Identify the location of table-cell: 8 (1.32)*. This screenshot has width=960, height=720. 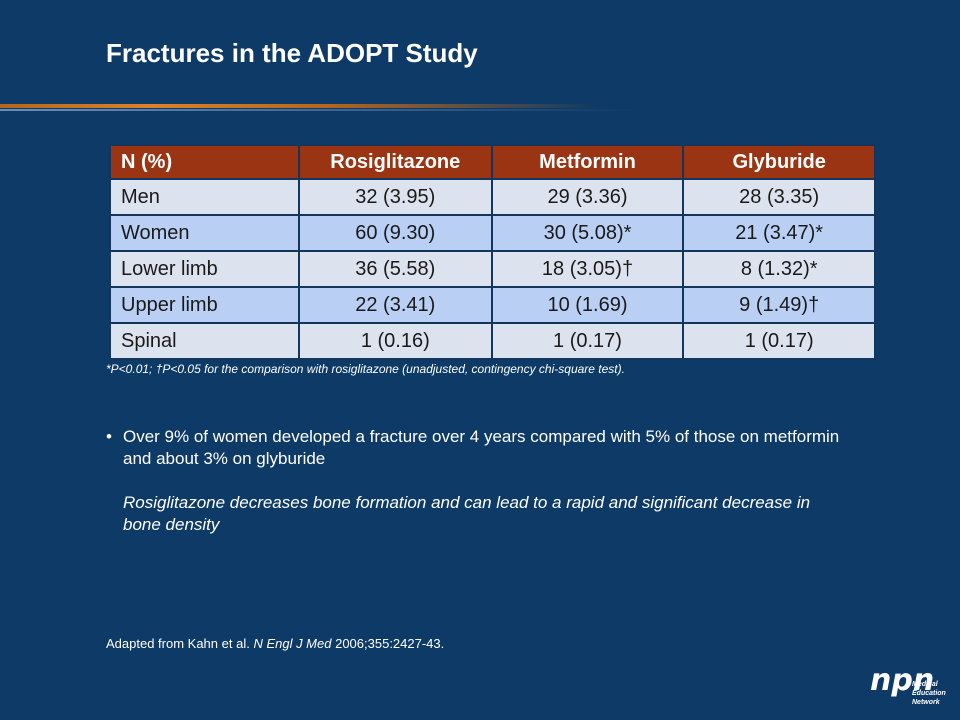
(779, 269).